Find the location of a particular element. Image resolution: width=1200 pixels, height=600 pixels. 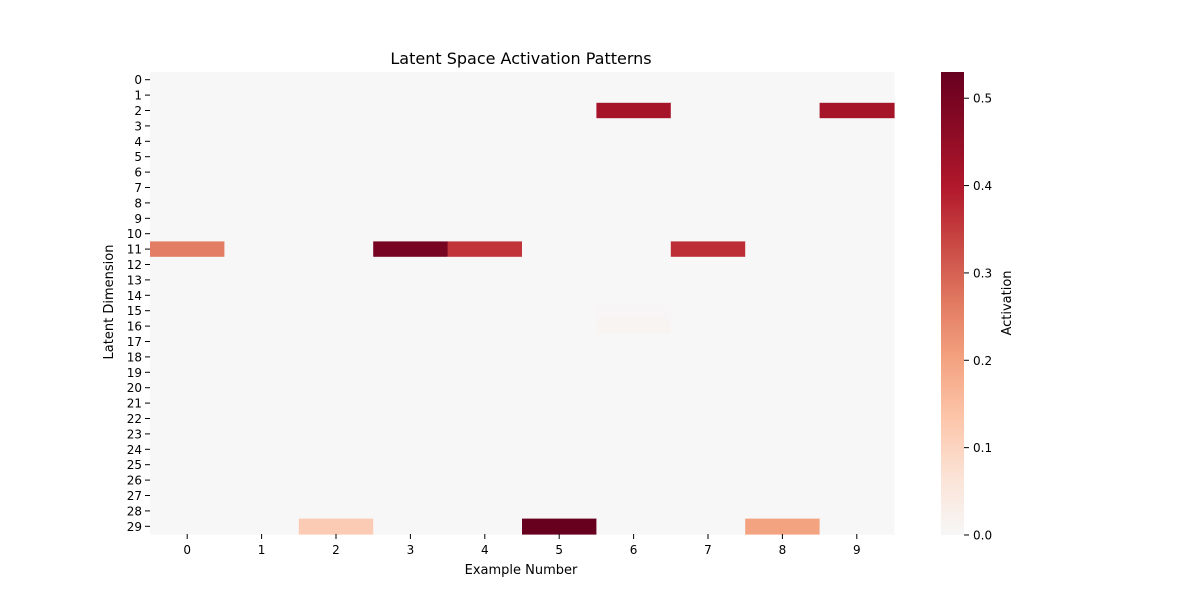

y-tick-label: 21 is located at coordinates (134, 404).